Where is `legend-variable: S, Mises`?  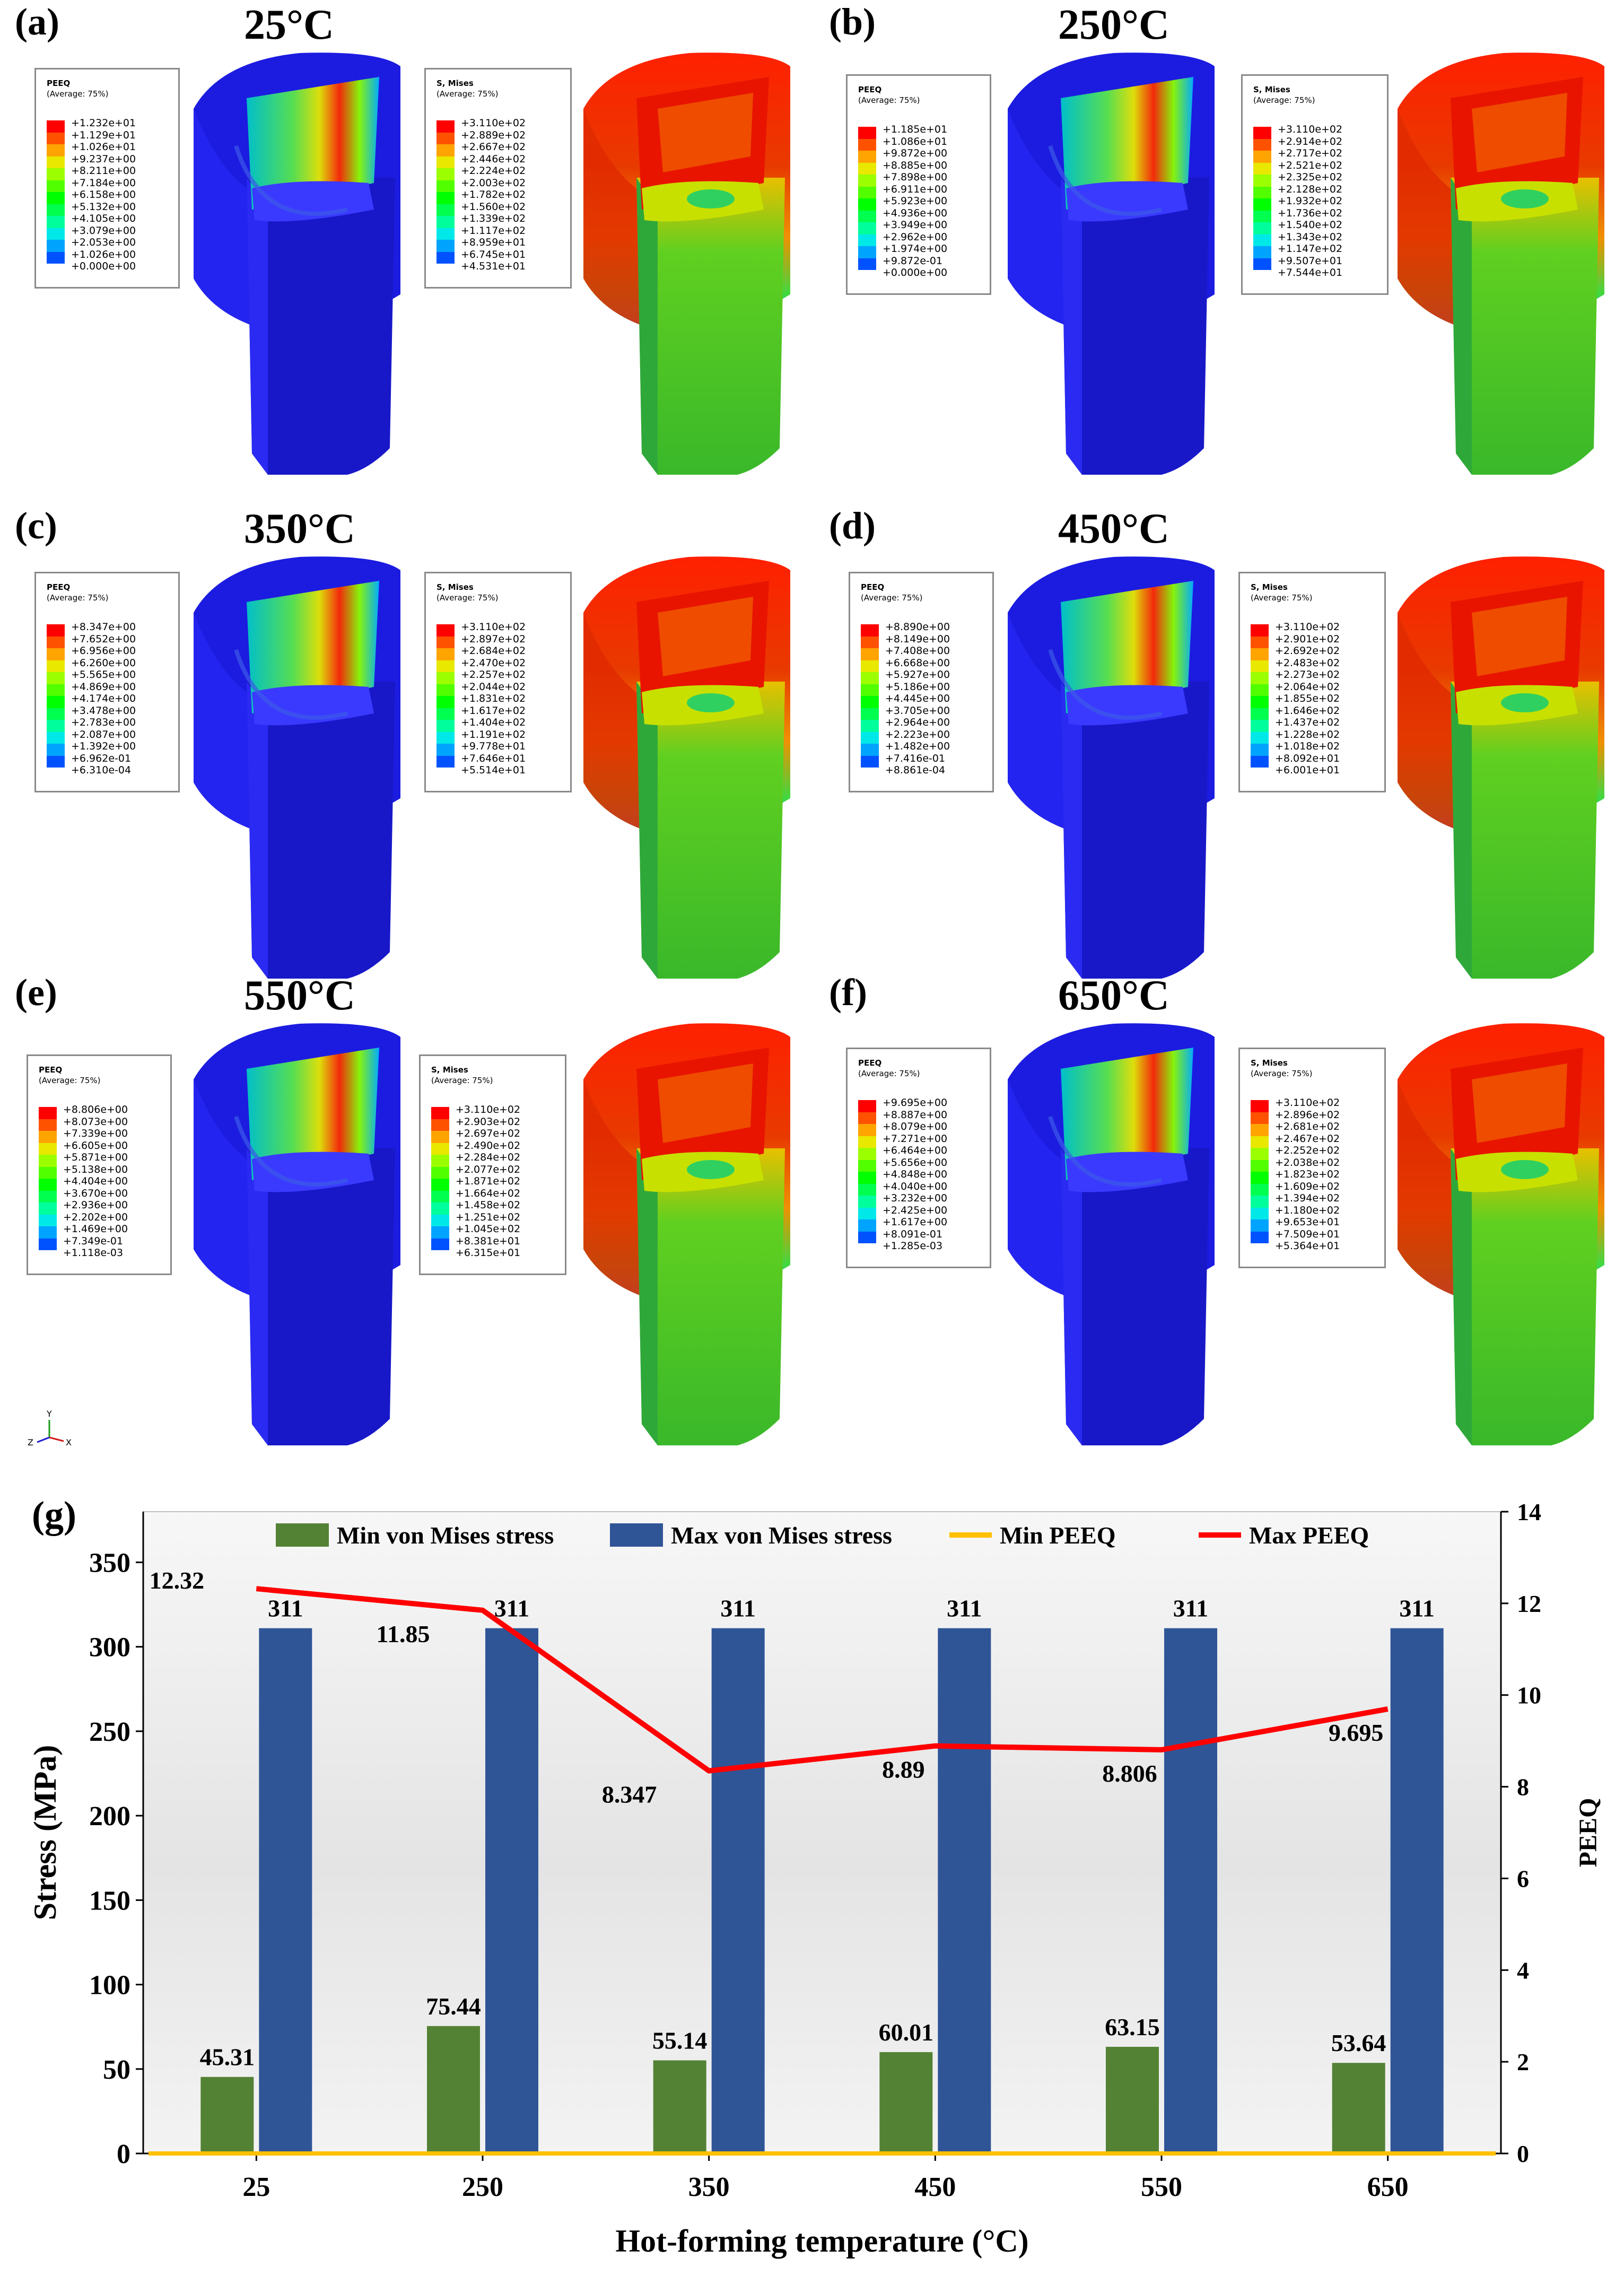 legend-variable: S, Mises is located at coordinates (449, 1070).